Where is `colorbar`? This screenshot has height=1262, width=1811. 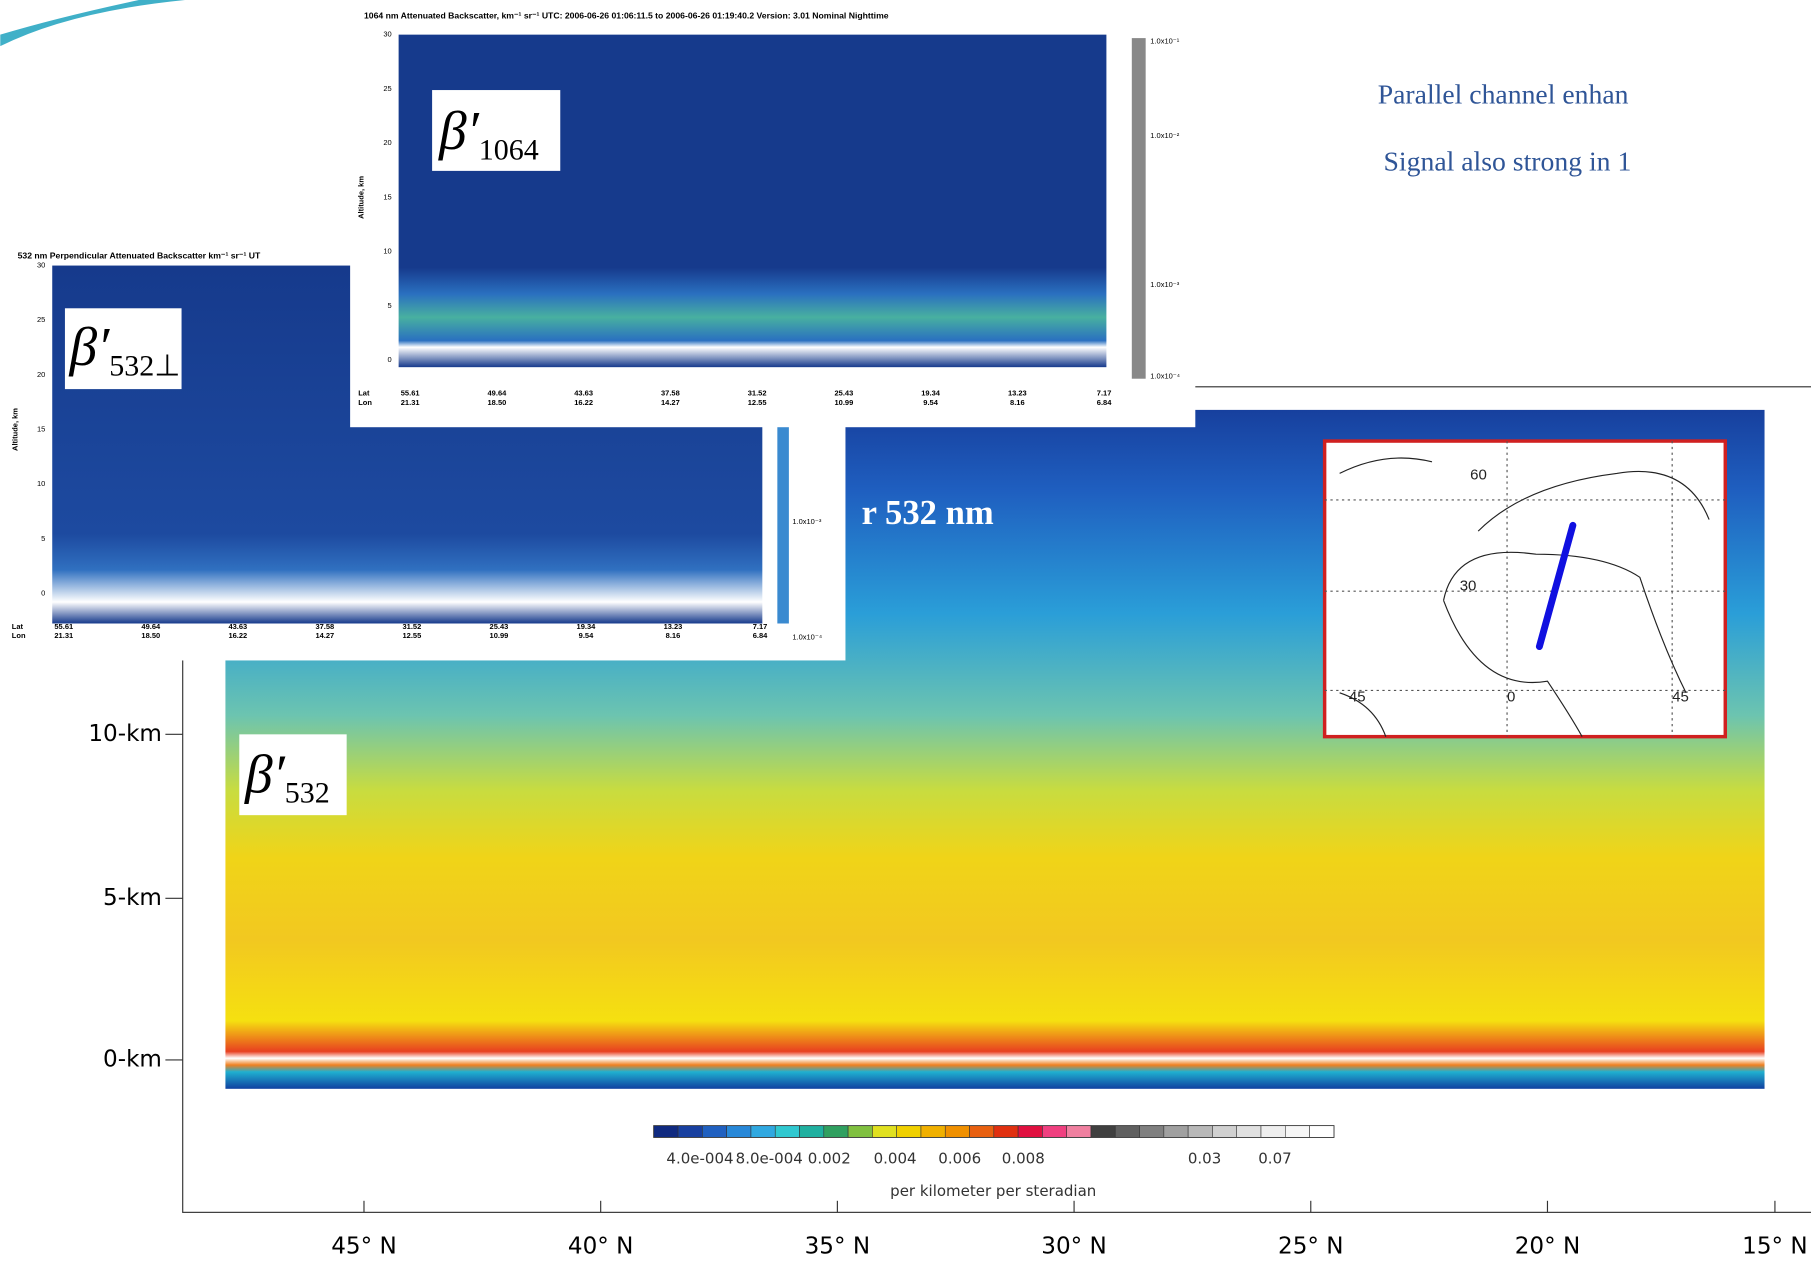
colorbar is located at coordinates (994, 1131).